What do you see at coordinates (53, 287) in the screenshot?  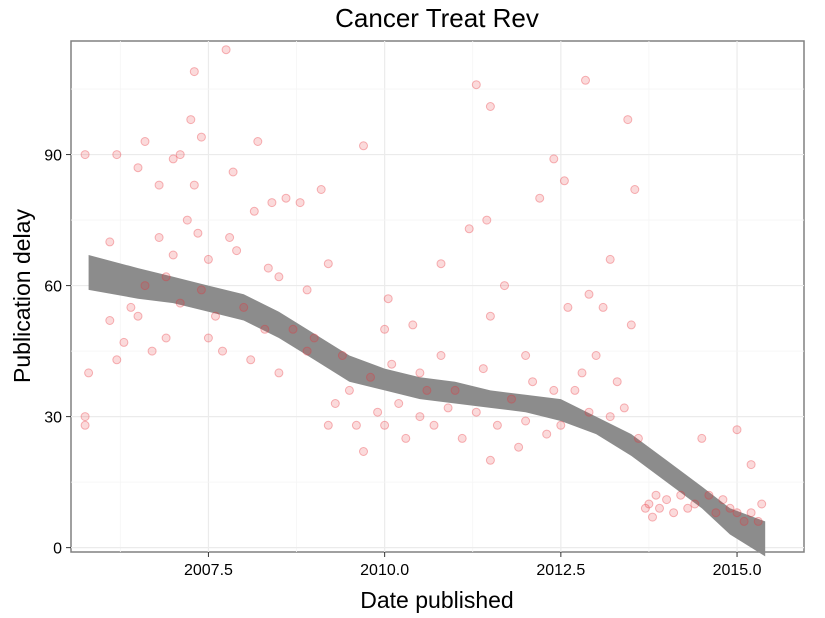 I see `y-tick-label: 60` at bounding box center [53, 287].